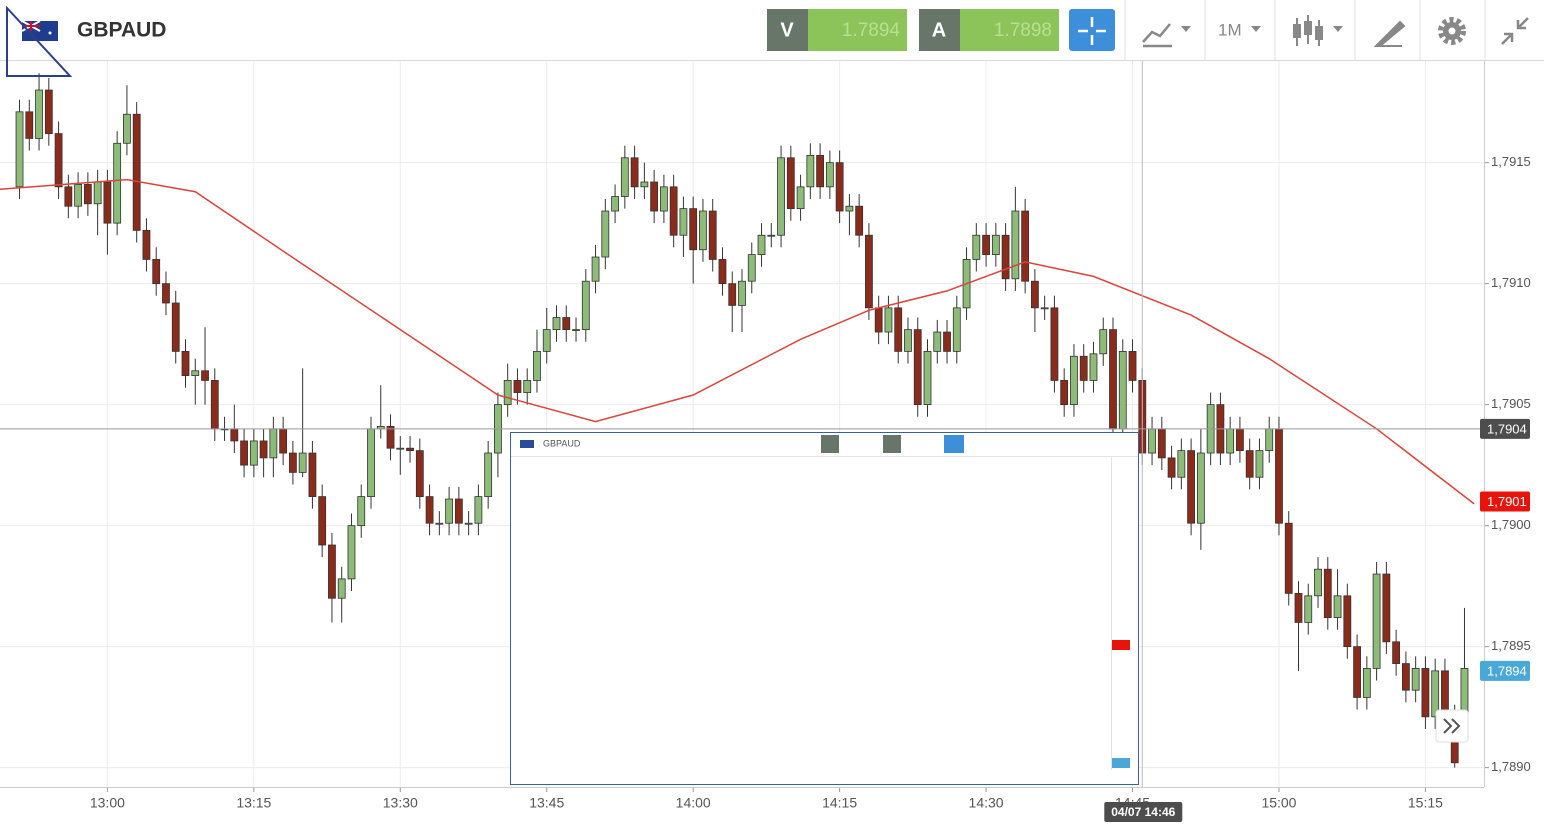  I want to click on scroll-icon, so click(1452, 726).